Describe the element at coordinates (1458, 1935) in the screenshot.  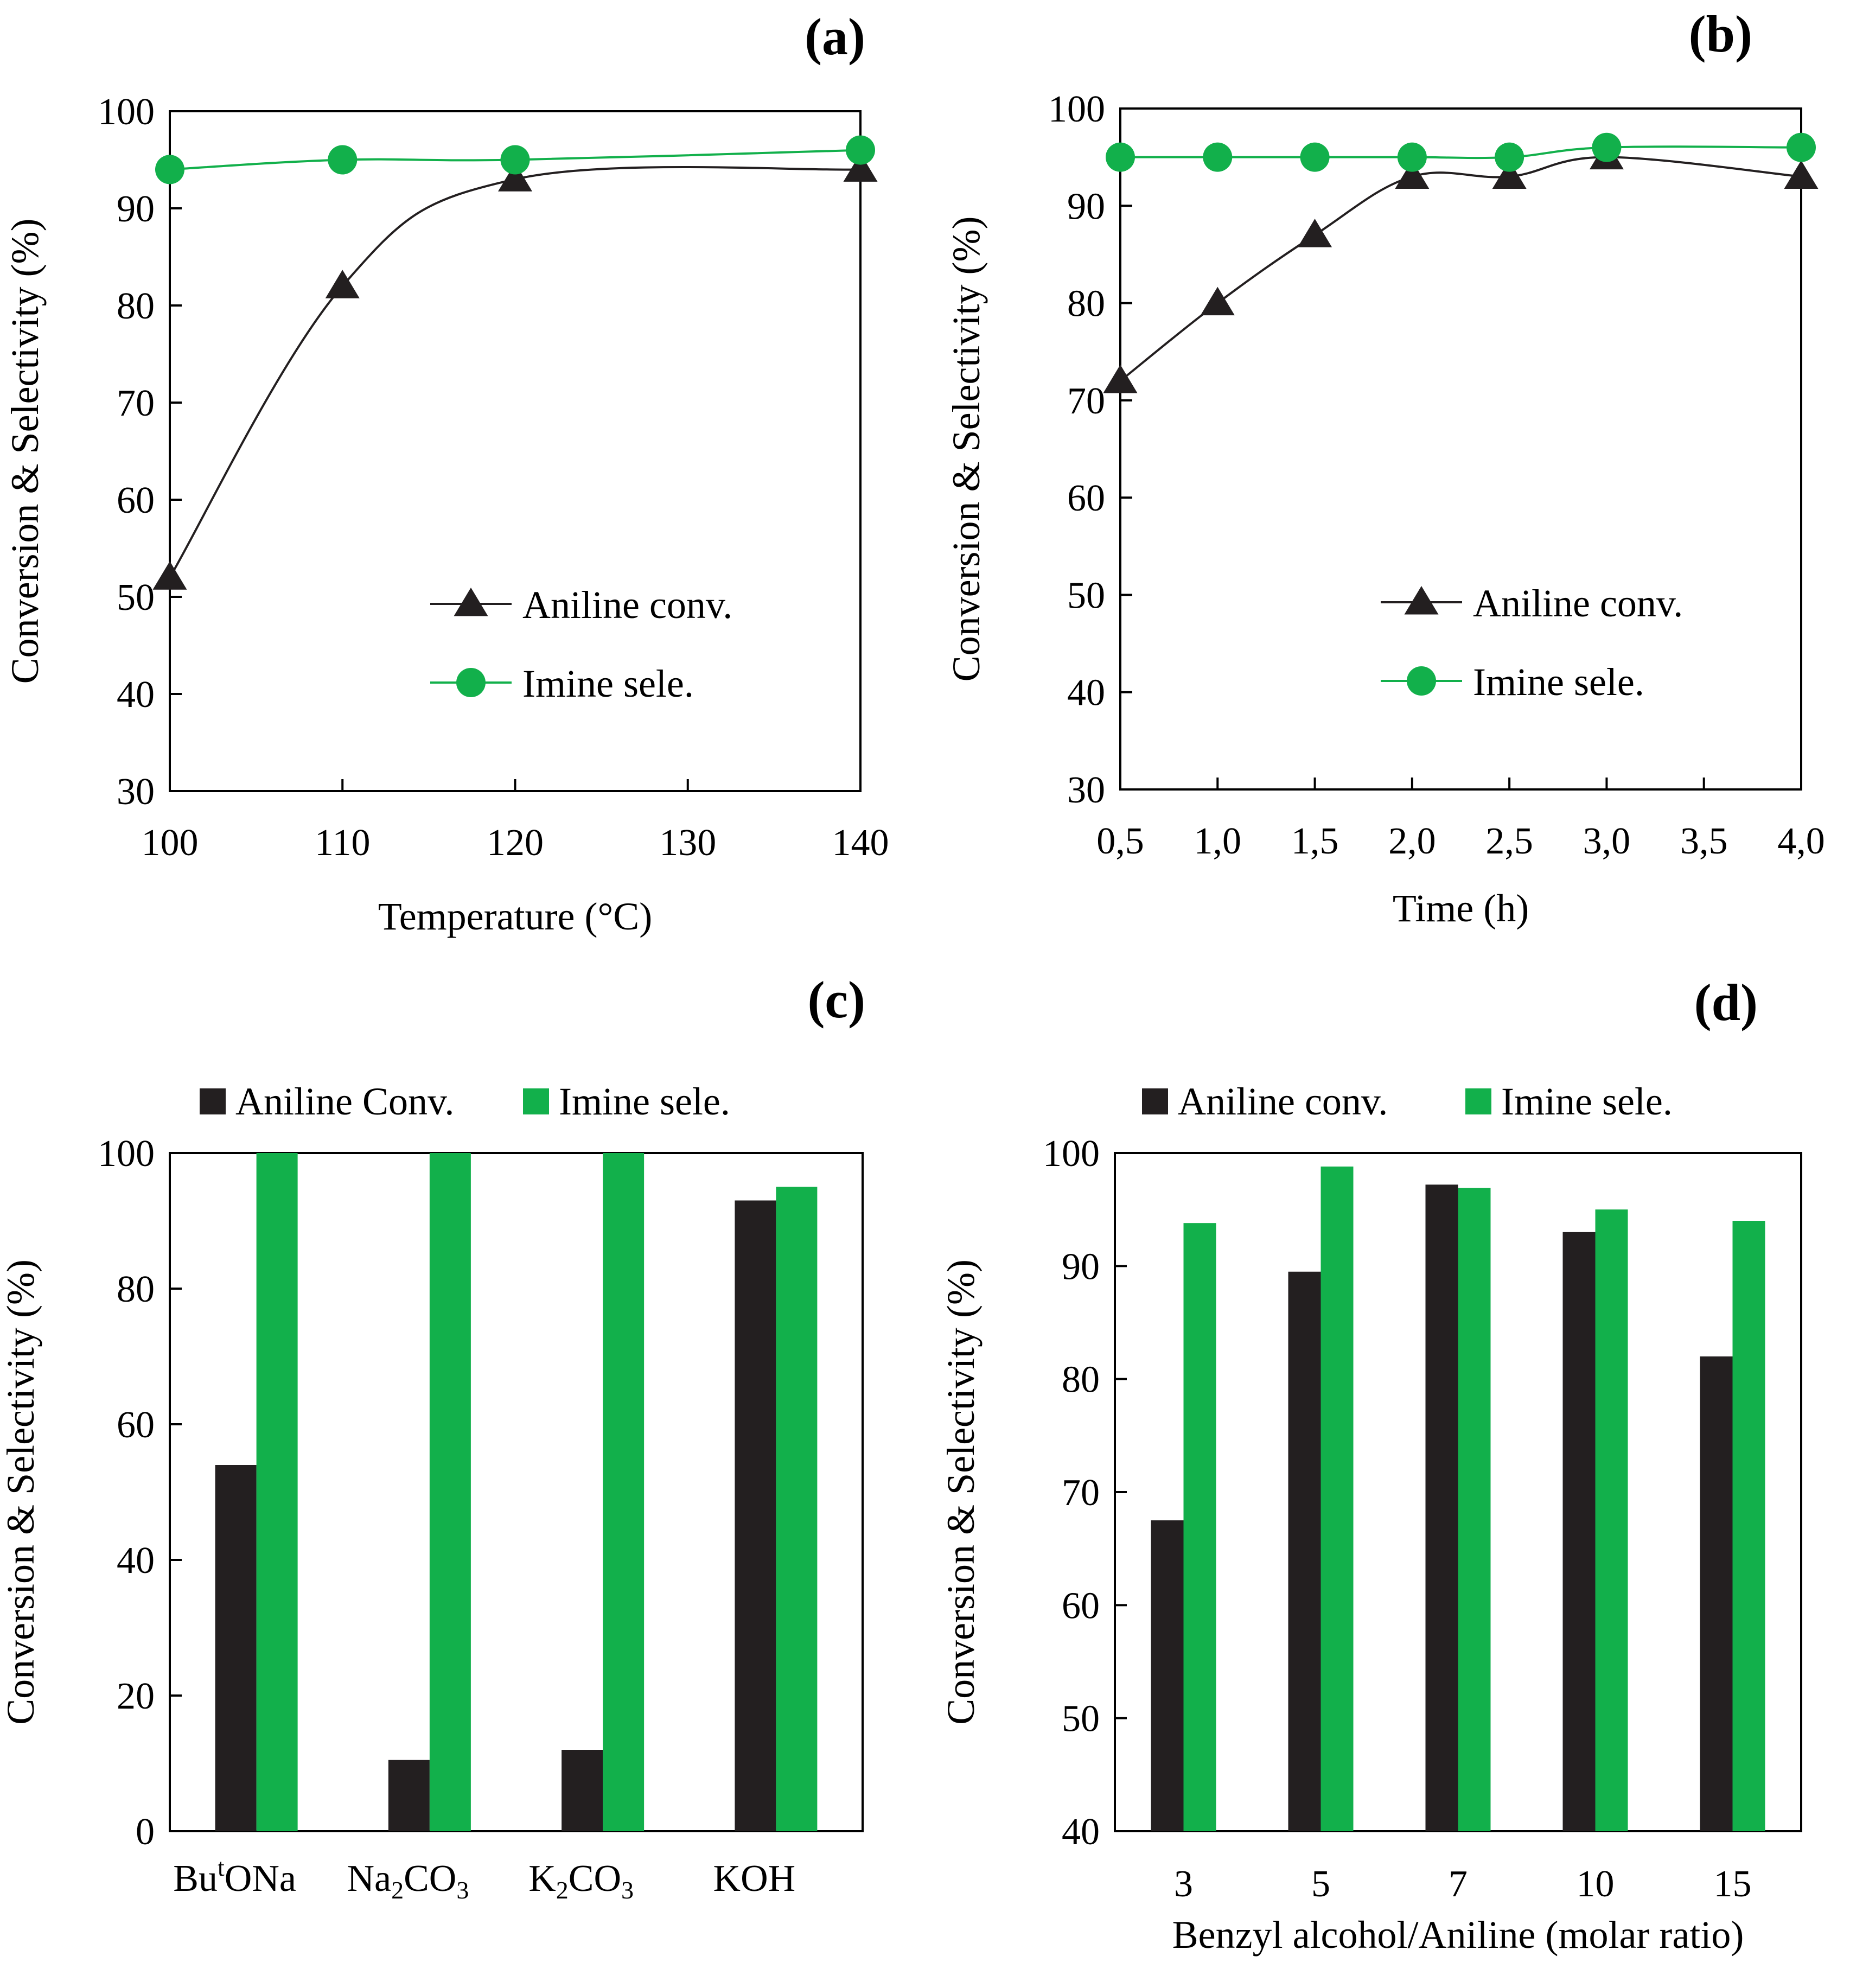
I see `x-axis-title: Benzyl alcohol/Aniline (molar ratio)` at that location.